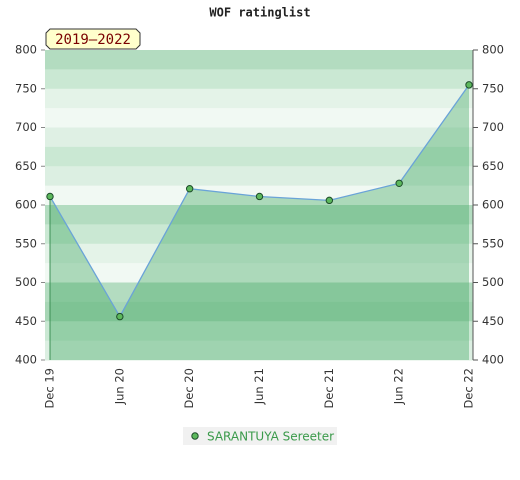  What do you see at coordinates (259, 13) in the screenshot?
I see `chart-title: WOF ratinglist` at bounding box center [259, 13].